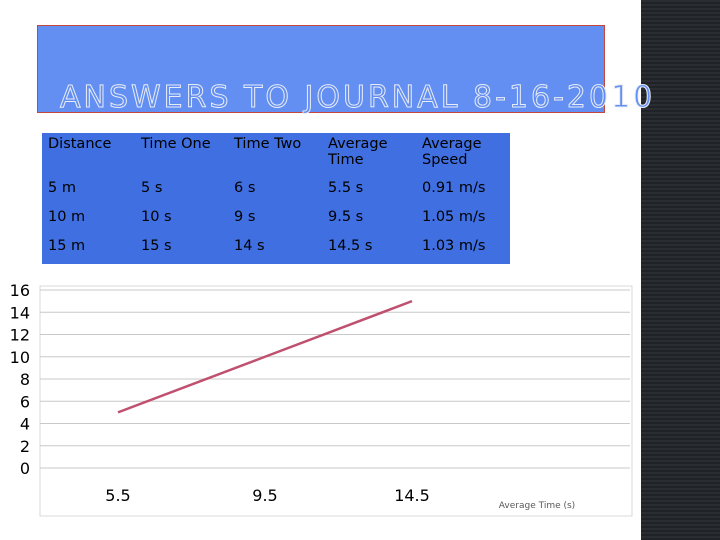 The image size is (720, 540). Describe the element at coordinates (321, 69) in the screenshot. I see `title-banner` at that location.